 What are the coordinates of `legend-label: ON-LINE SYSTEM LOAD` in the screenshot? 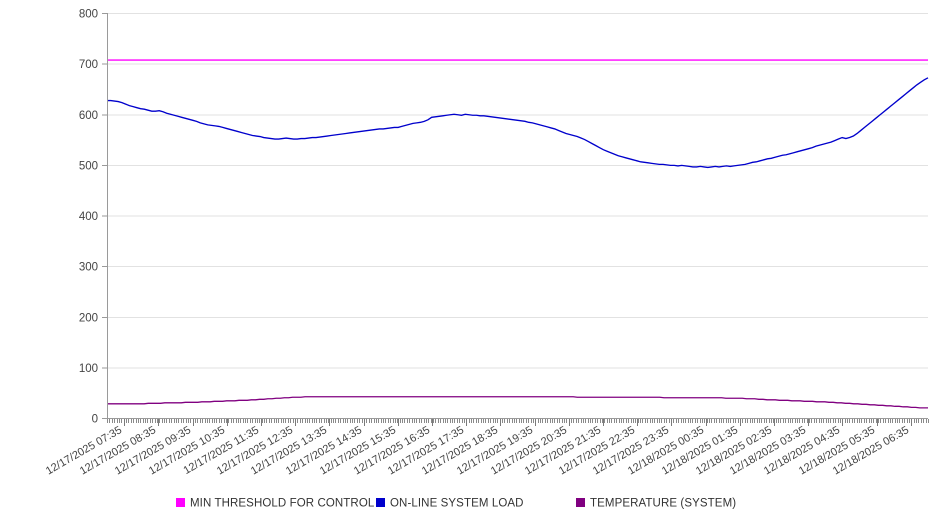 It's located at (457, 504).